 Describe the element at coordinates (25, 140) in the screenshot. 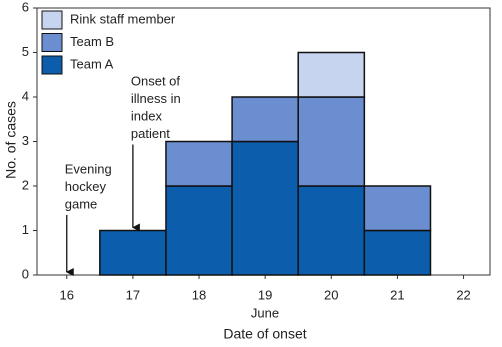

I see `y-tick-label: 3` at that location.